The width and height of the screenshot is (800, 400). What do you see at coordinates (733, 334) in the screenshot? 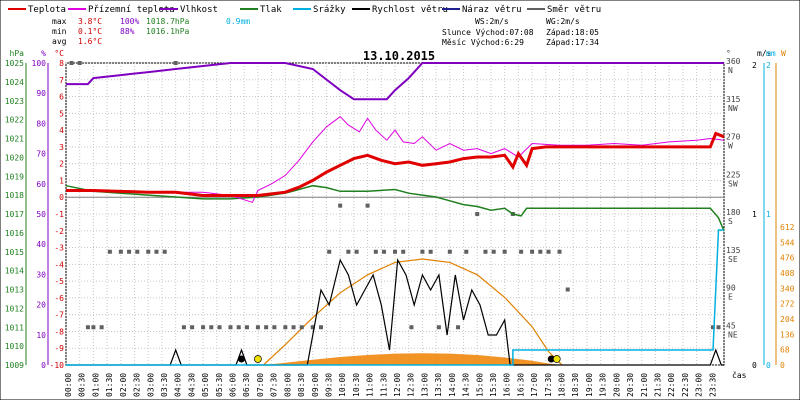
I see `dir-axis-name: NE` at bounding box center [733, 334].